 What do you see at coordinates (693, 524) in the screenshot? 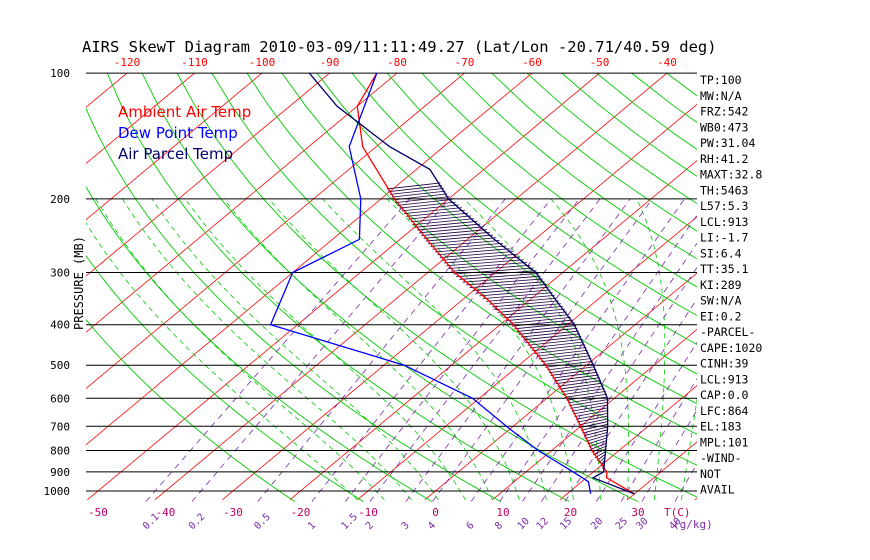
I see `mixing-ratio-unit: (g/kg)` at bounding box center [693, 524].